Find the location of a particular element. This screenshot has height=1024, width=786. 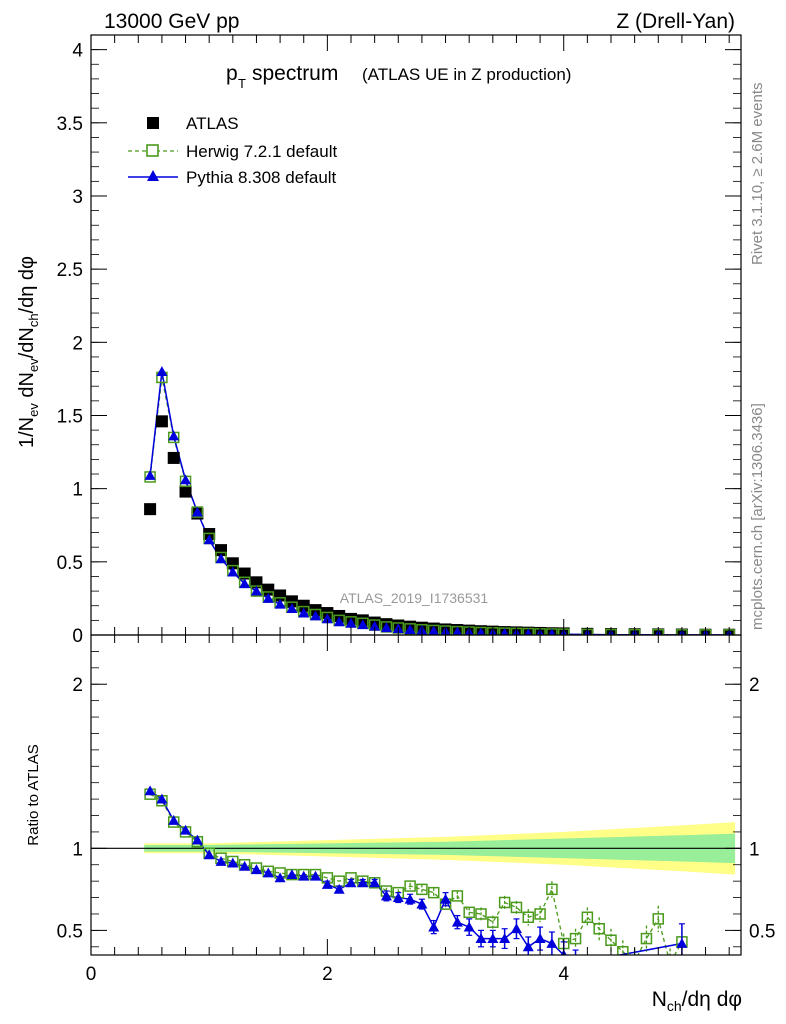

legend-label-herwig: Herwig 7.2.1 default is located at coordinates (261, 151).